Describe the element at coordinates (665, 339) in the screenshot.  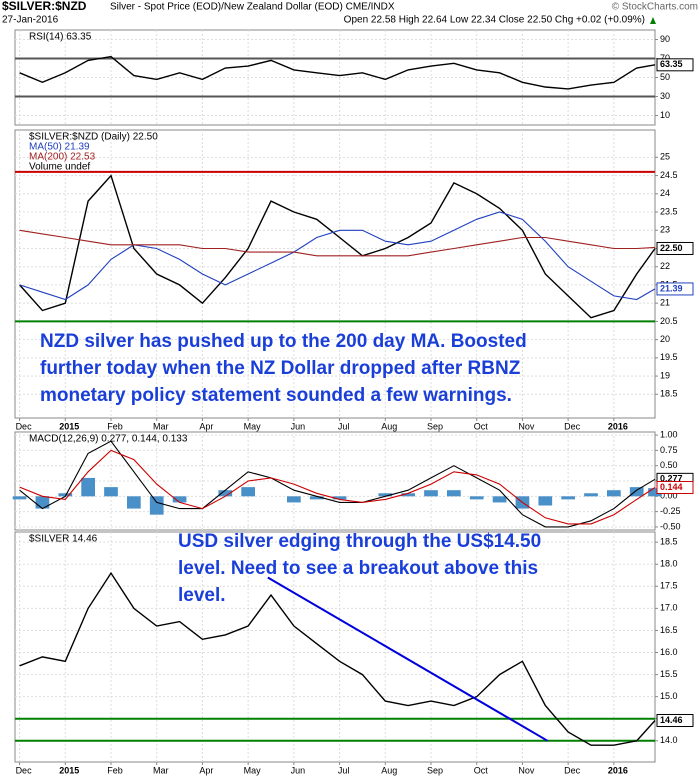
I see `y-tick-label: 20` at that location.